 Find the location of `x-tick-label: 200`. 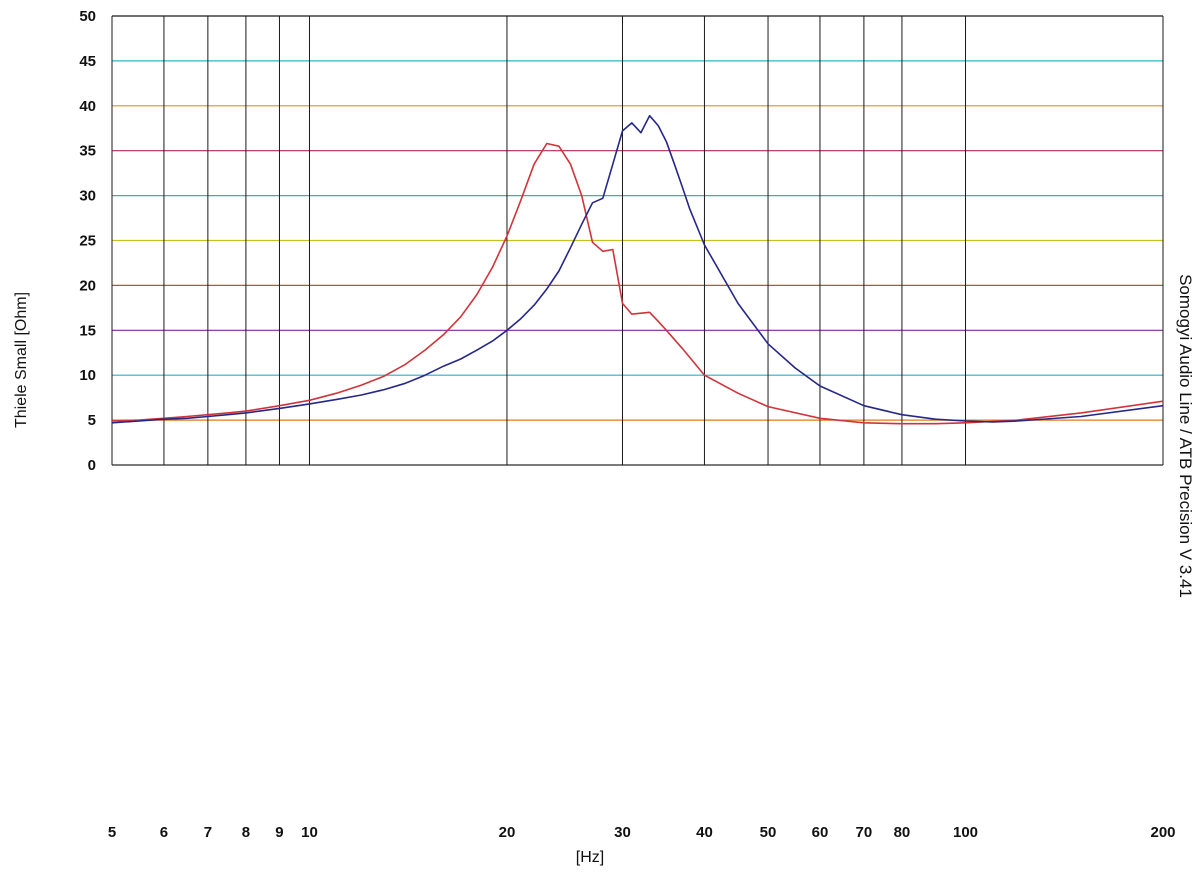

x-tick-label: 200 is located at coordinates (1162, 832).